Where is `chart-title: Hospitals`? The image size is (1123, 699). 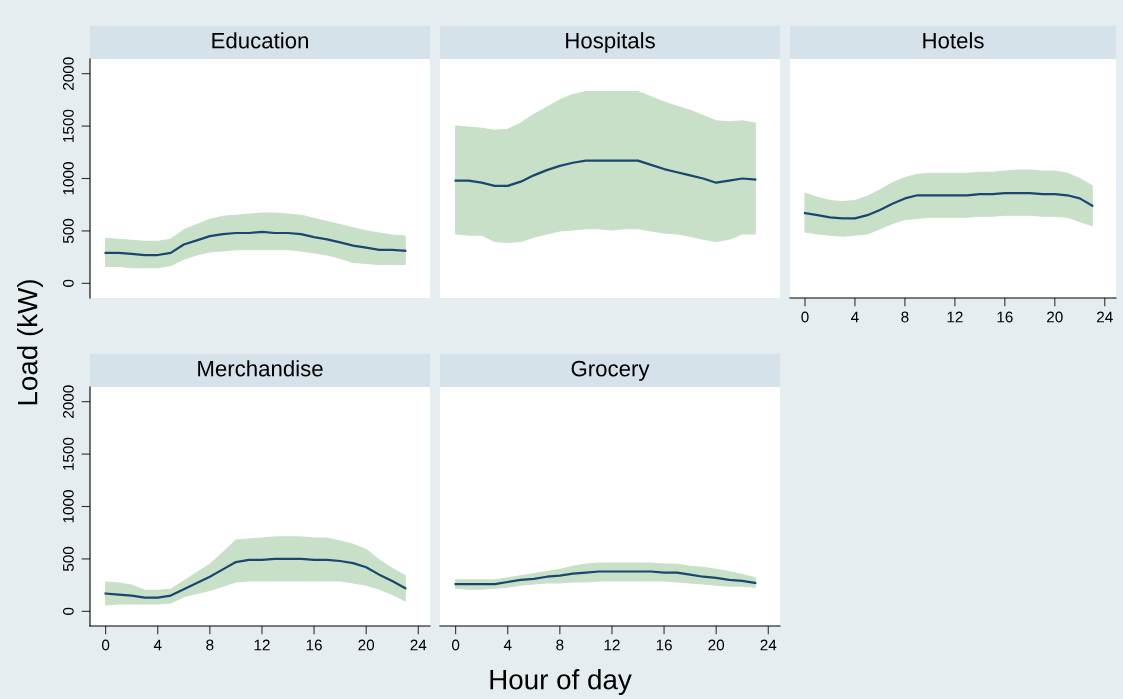
chart-title: Hospitals is located at coordinates (610, 42).